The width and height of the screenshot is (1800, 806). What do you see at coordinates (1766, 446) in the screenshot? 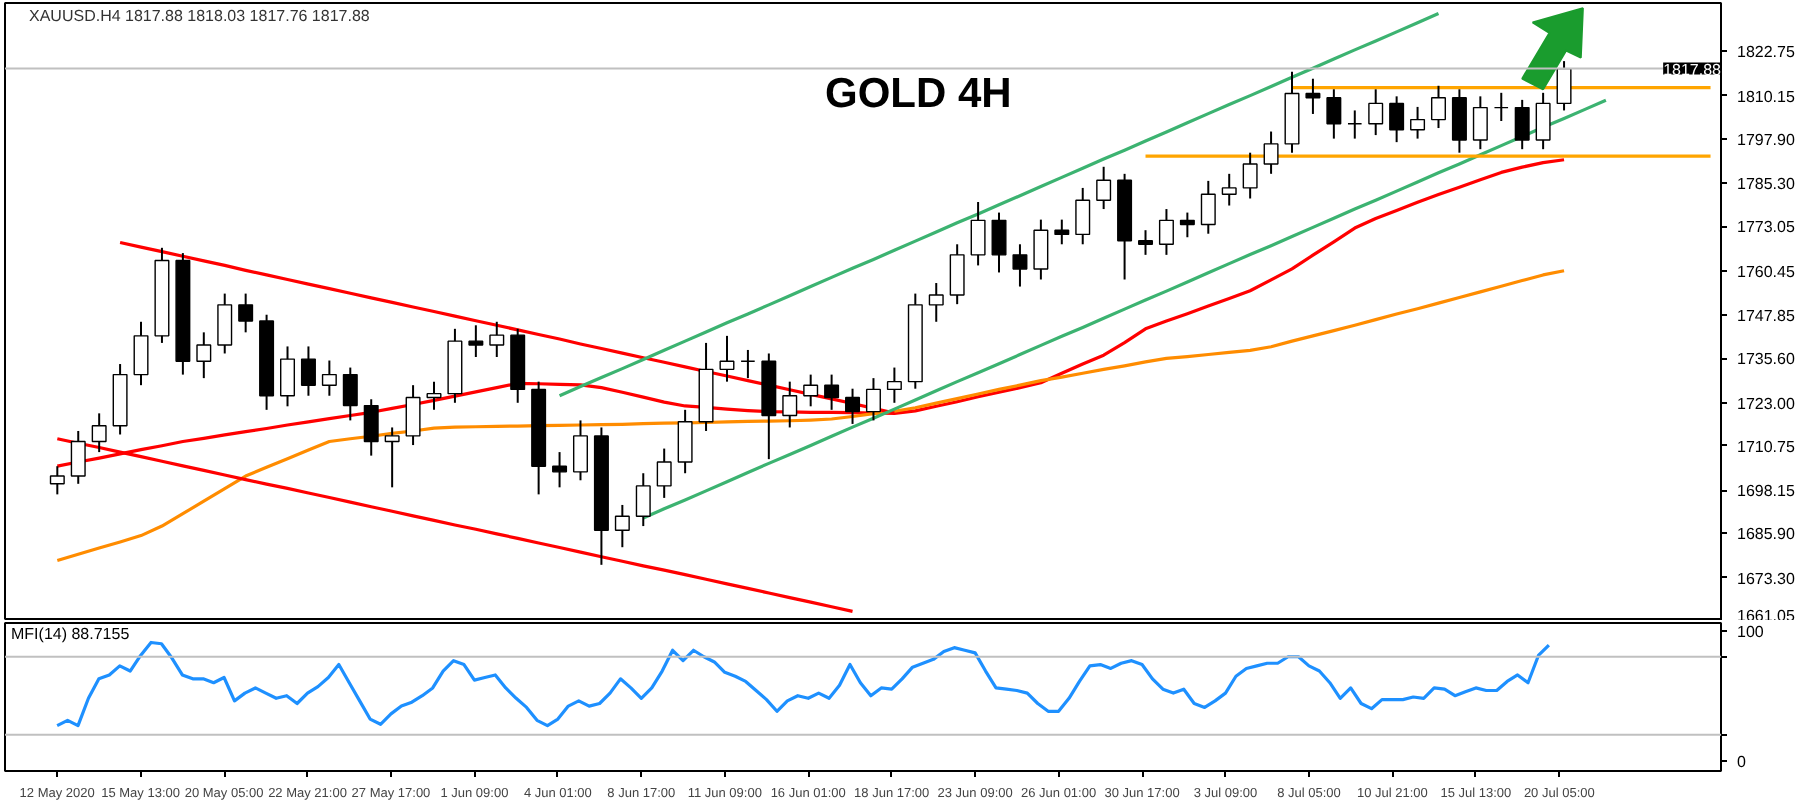
I see `y-tick-label: 1710.75` at bounding box center [1766, 446].